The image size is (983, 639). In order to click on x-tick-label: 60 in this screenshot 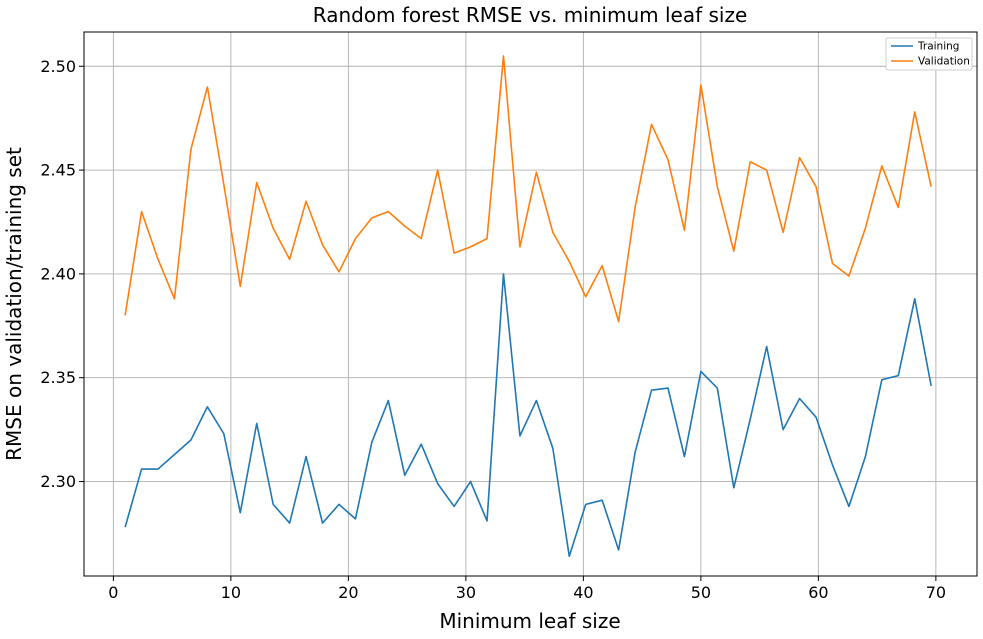, I will do `click(818, 592)`.